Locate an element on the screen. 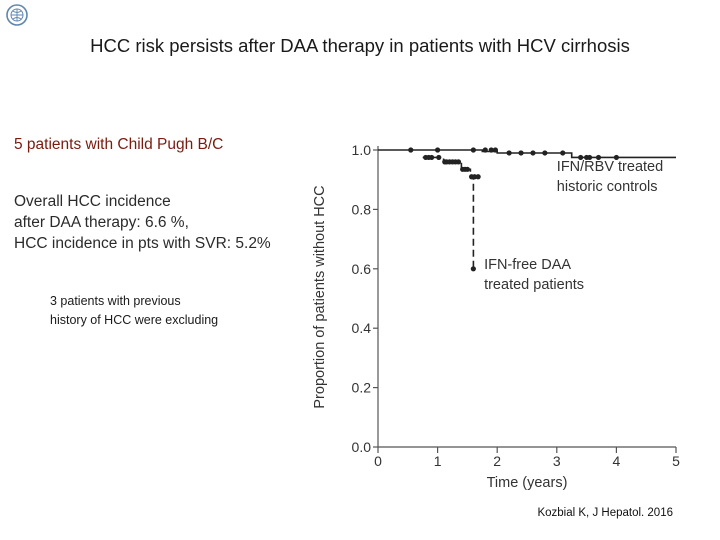  exclusion-line-1: 3 patients with previous is located at coordinates (115, 301).